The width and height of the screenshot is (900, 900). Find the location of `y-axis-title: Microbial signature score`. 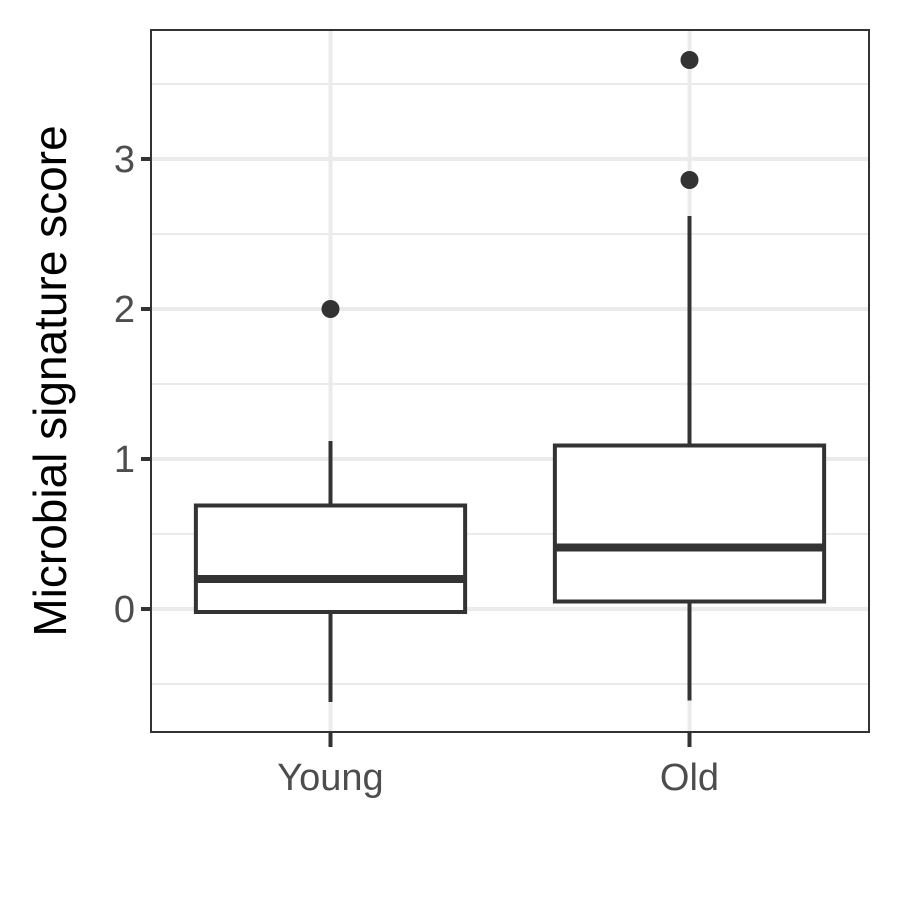

y-axis-title: Microbial signature score is located at coordinates (50, 380).